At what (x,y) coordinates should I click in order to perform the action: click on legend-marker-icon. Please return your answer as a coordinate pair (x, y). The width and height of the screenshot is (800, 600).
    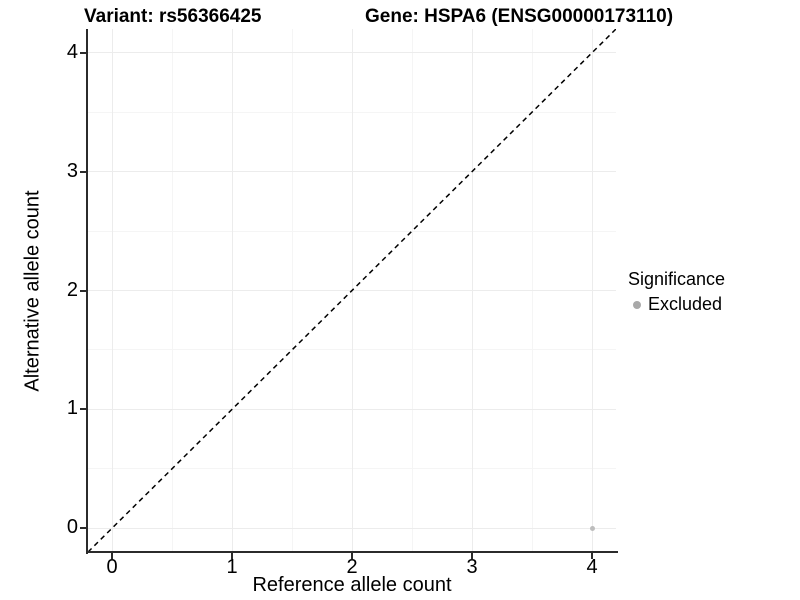
    Looking at the image, I should click on (637, 304).